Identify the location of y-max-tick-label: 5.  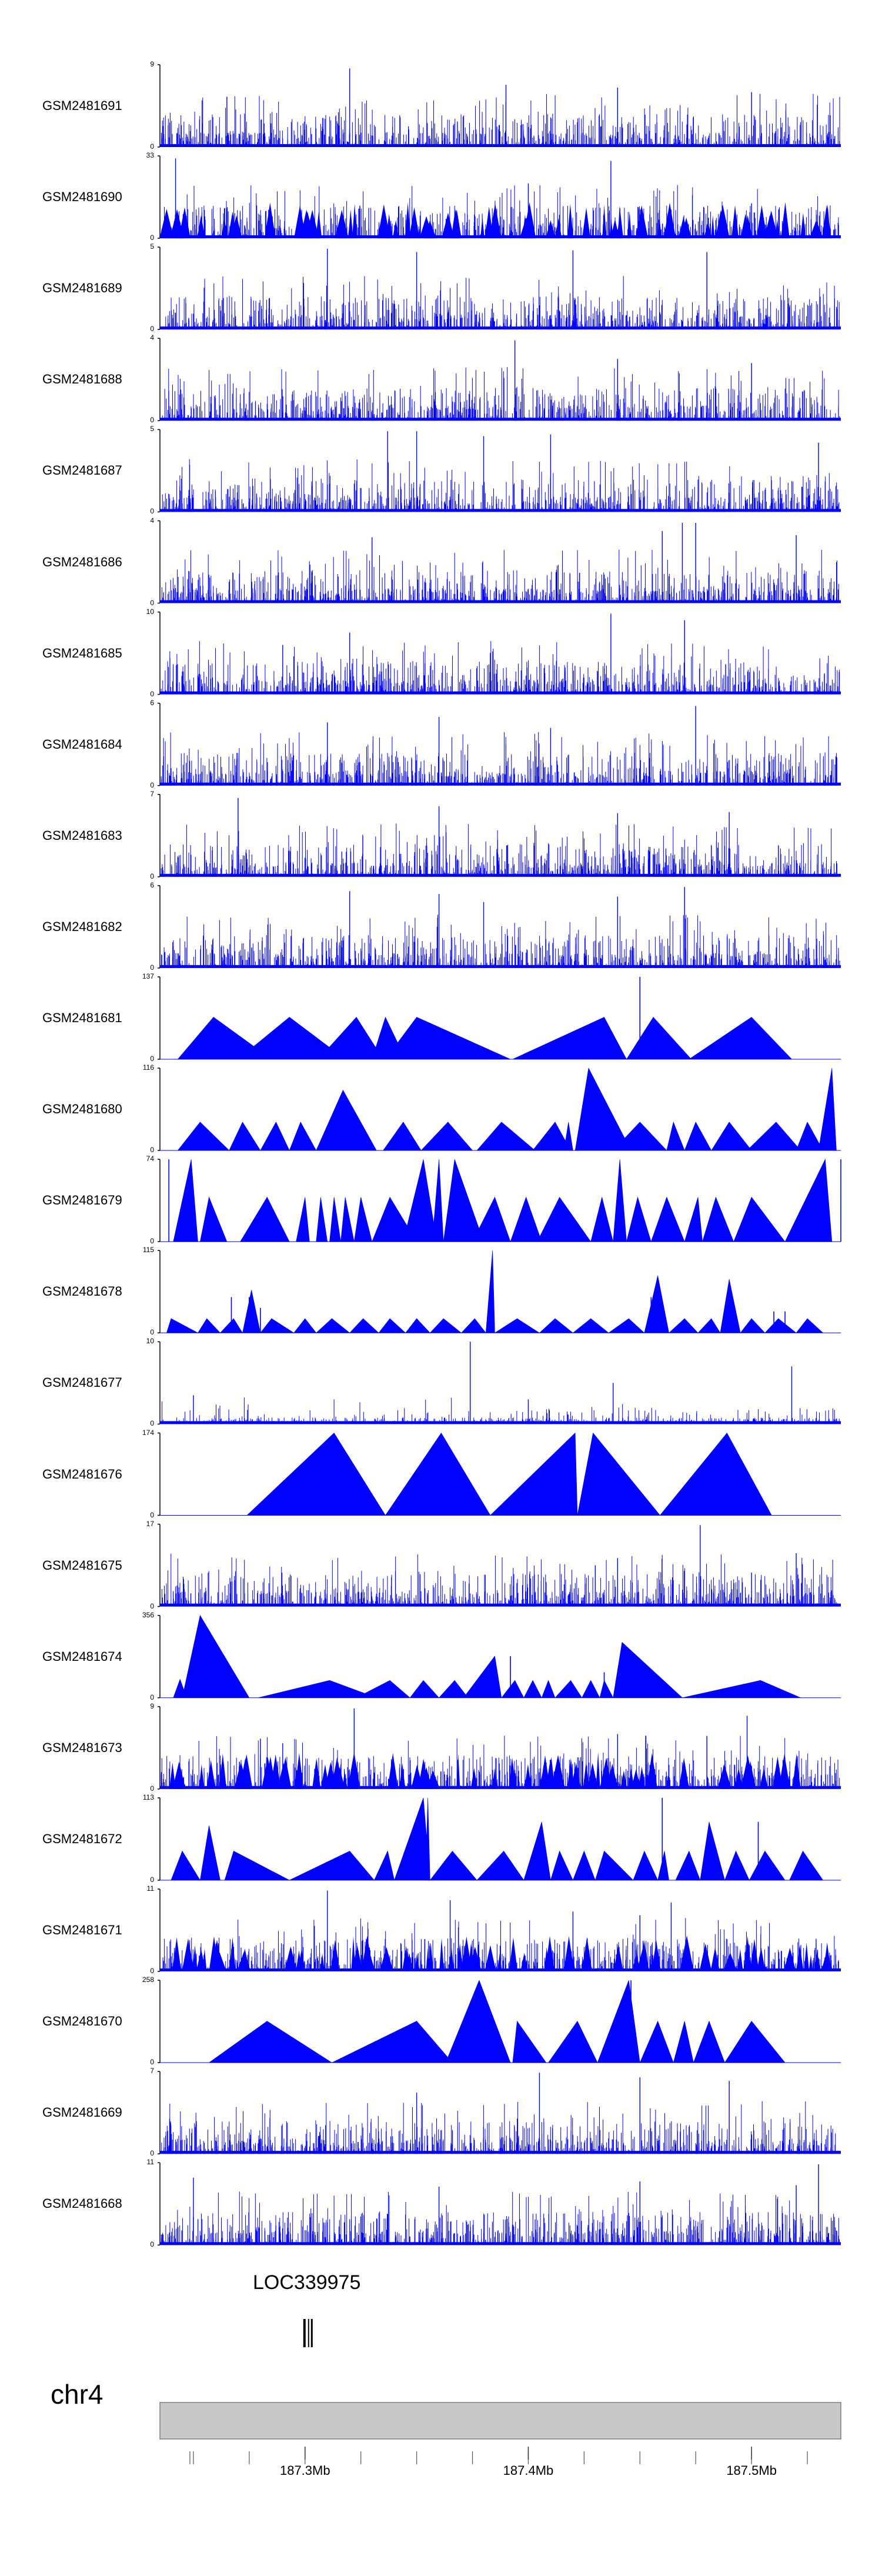
(152, 429).